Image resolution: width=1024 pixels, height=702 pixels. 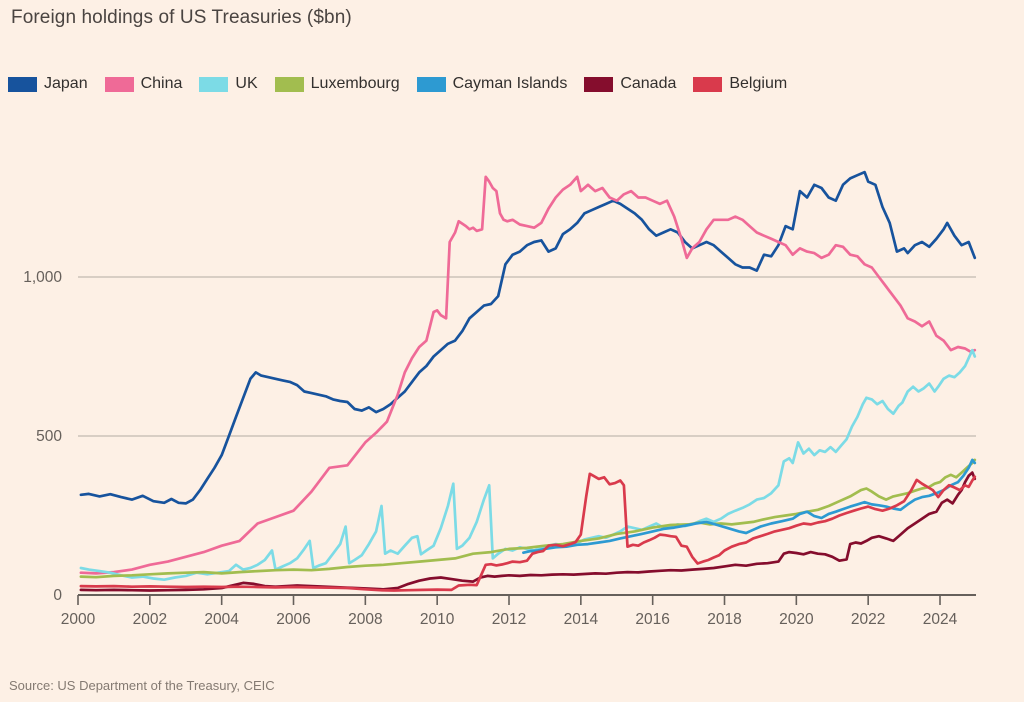 I want to click on legend-label-china: China, so click(x=161, y=83).